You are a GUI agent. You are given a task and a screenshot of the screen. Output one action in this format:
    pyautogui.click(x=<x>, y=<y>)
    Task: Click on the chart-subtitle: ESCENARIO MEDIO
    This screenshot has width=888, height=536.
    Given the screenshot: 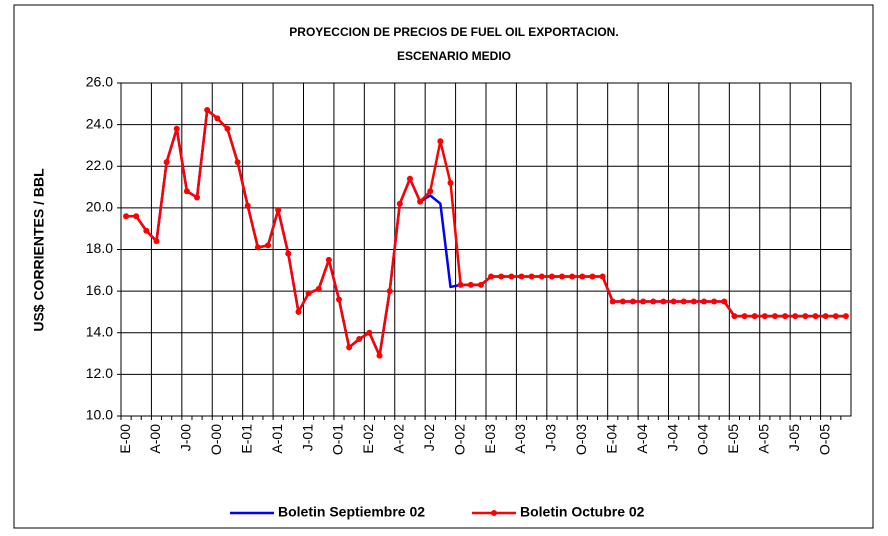 What is the action you would take?
    pyautogui.click(x=454, y=56)
    